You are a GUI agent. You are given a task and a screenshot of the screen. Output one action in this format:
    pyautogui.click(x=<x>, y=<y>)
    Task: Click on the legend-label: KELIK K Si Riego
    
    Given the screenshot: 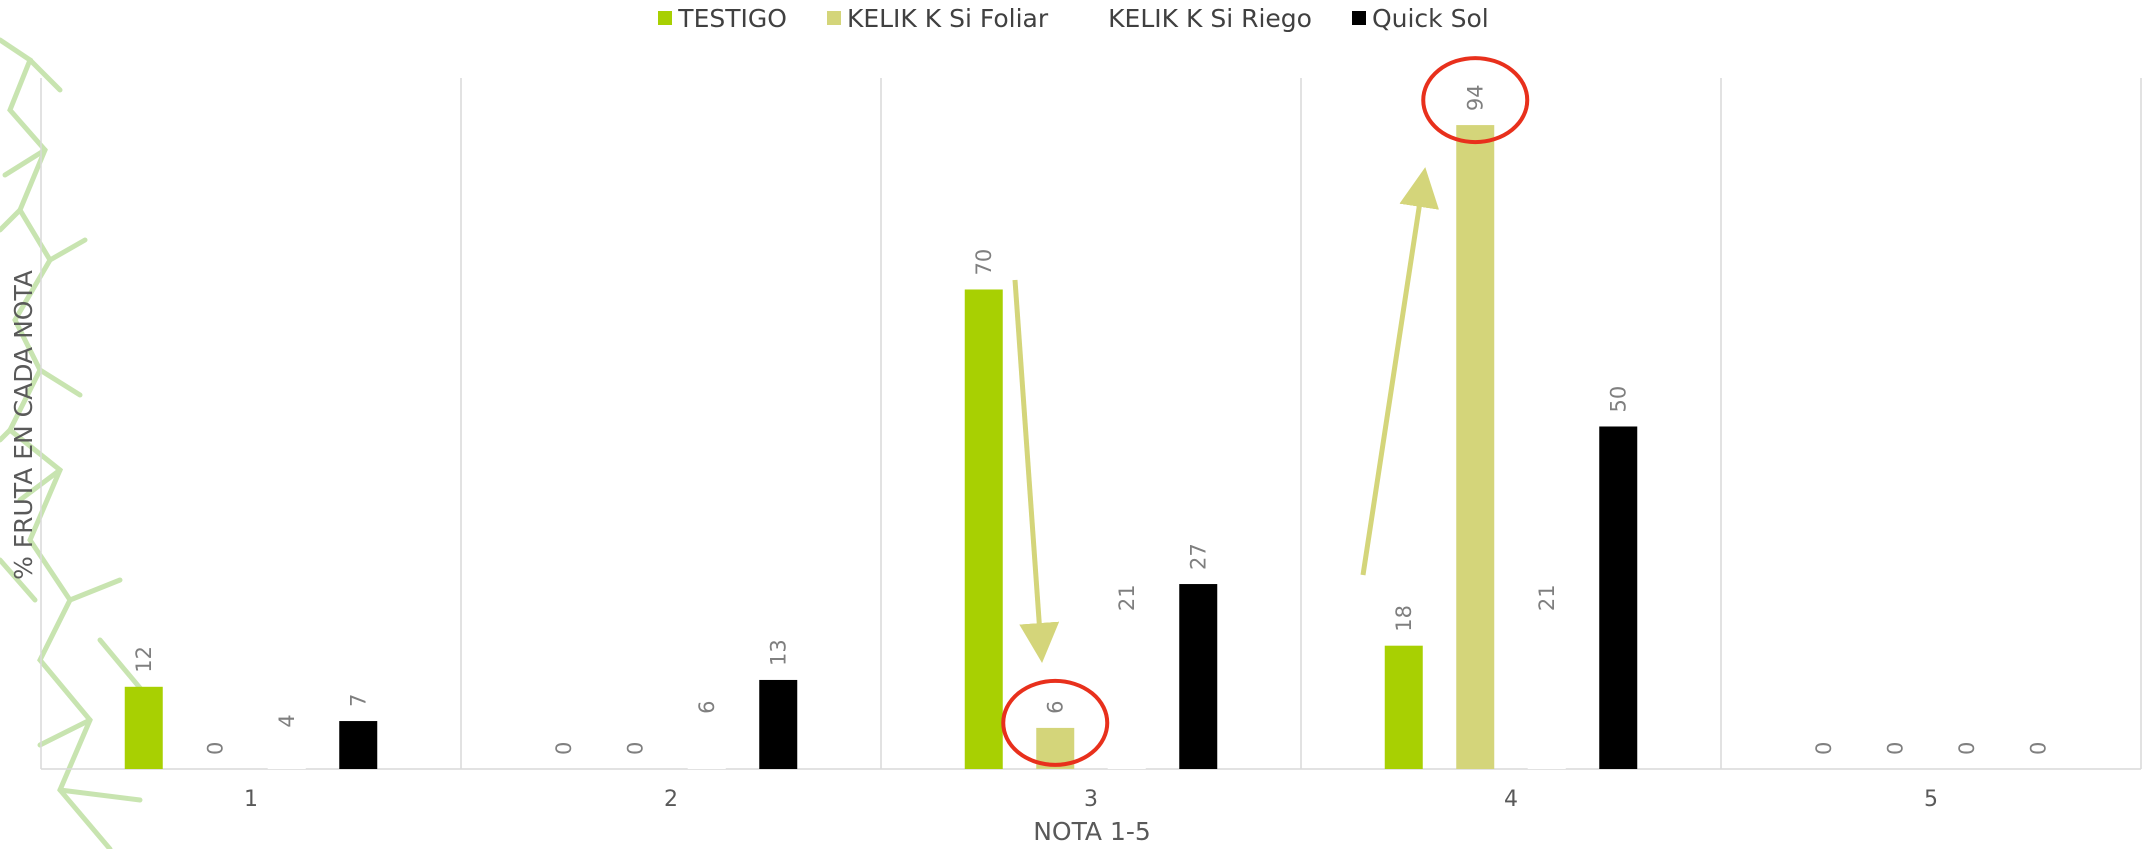 What is the action you would take?
    pyautogui.click(x=1210, y=18)
    